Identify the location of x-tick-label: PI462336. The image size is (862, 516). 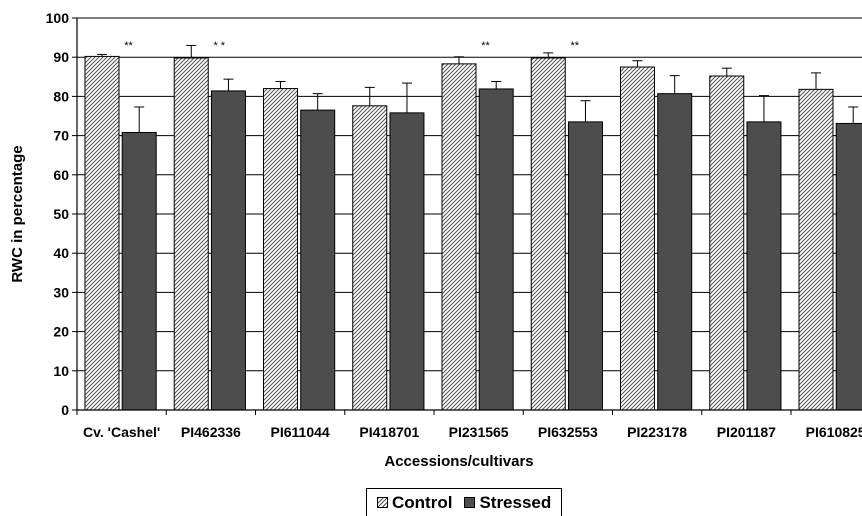
(211, 432).